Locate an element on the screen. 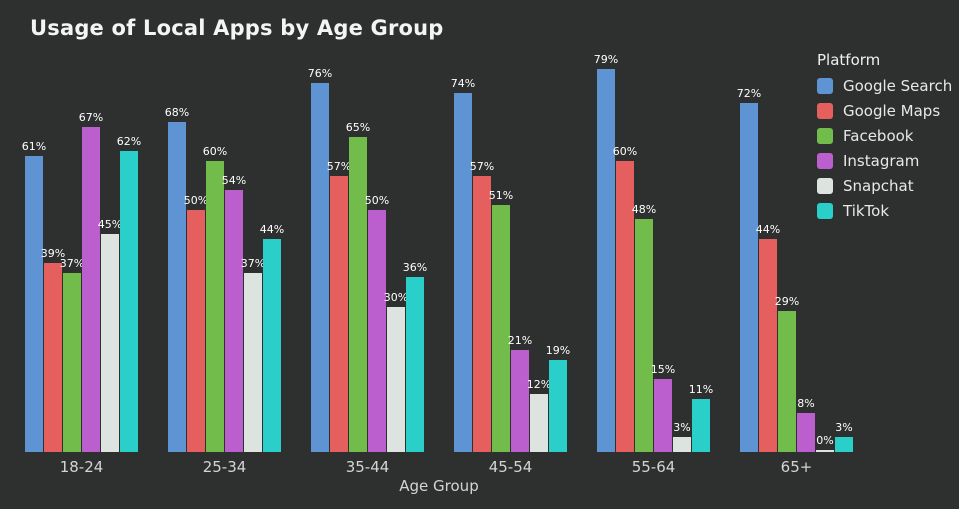 This screenshot has height=509, width=959. legend-entry-instagram: Instagram is located at coordinates (884, 161).